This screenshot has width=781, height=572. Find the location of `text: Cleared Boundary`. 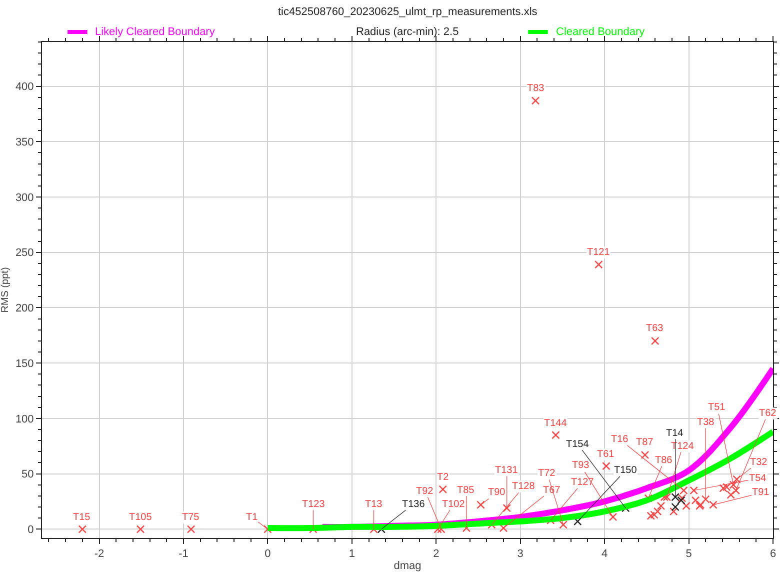

text: Cleared Boundary is located at coordinates (601, 32).